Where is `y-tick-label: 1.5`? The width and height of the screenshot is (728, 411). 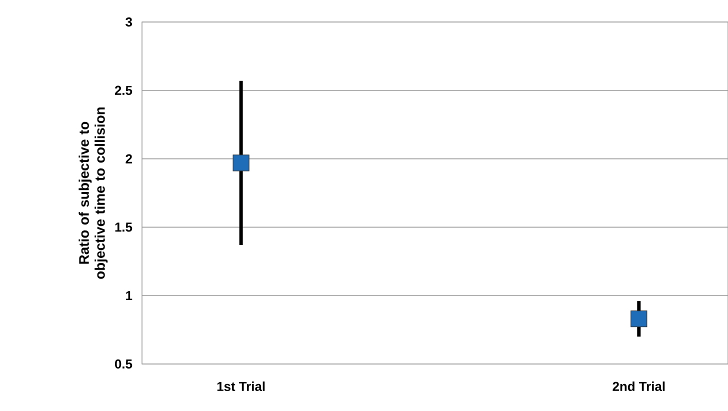
y-tick-label: 1.5 is located at coordinates (123, 227).